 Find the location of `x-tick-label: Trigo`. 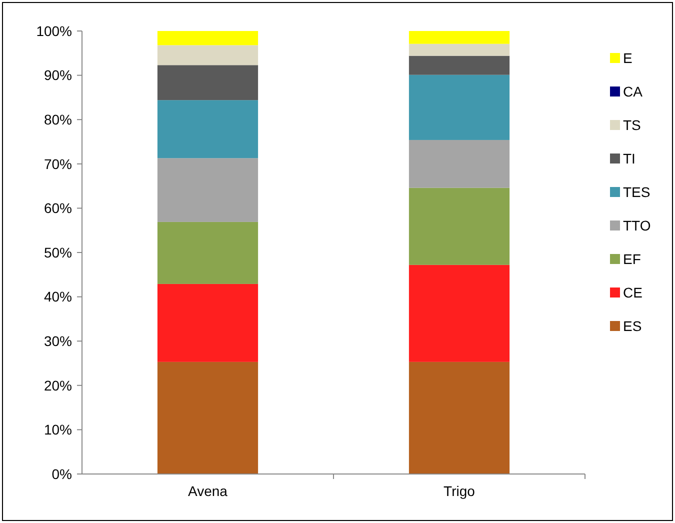

x-tick-label: Trigo is located at coordinates (460, 491).